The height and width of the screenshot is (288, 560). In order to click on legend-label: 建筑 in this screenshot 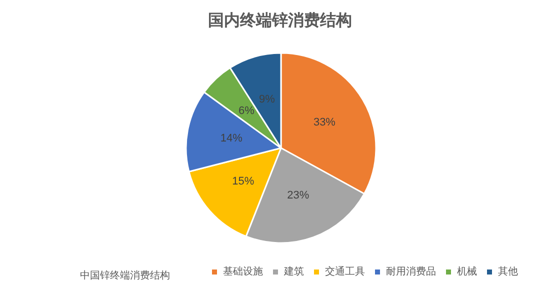, I will do `click(293, 272)`.